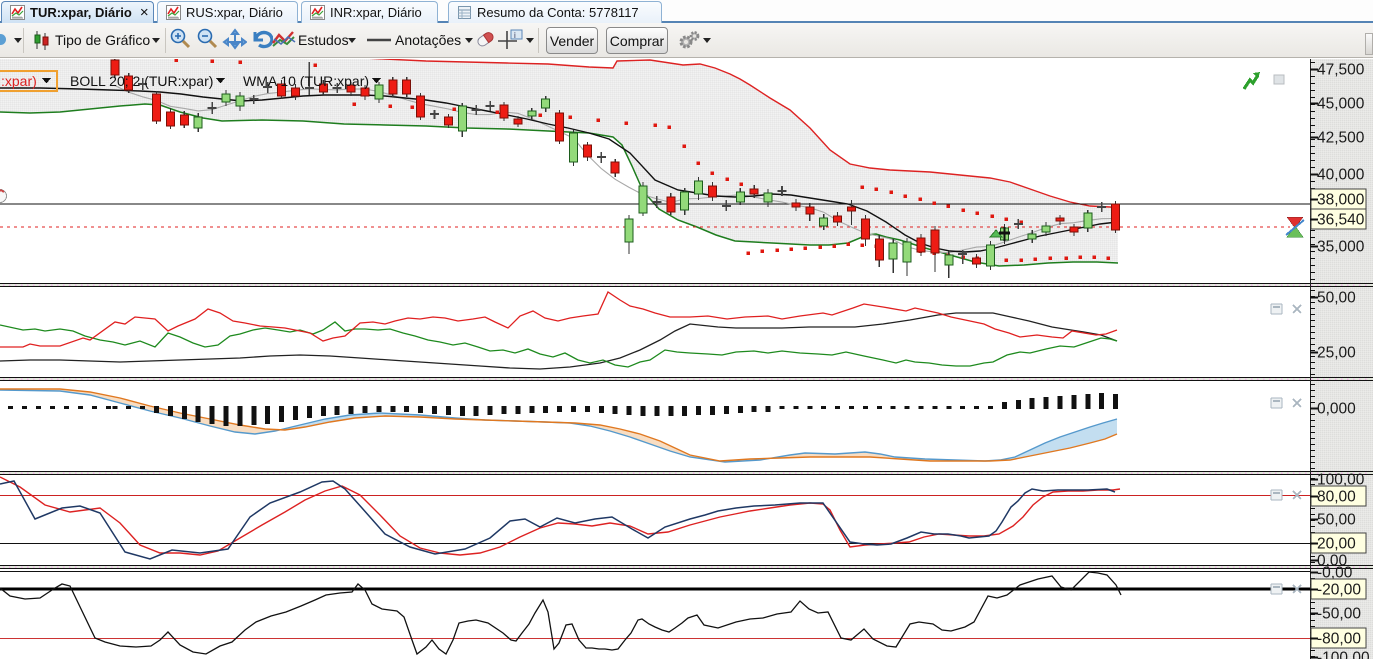 This screenshot has width=1373, height=659. Describe the element at coordinates (306, 81) in the screenshot. I see `svg-text: WMA 10 (TUR:xpar)` at that location.